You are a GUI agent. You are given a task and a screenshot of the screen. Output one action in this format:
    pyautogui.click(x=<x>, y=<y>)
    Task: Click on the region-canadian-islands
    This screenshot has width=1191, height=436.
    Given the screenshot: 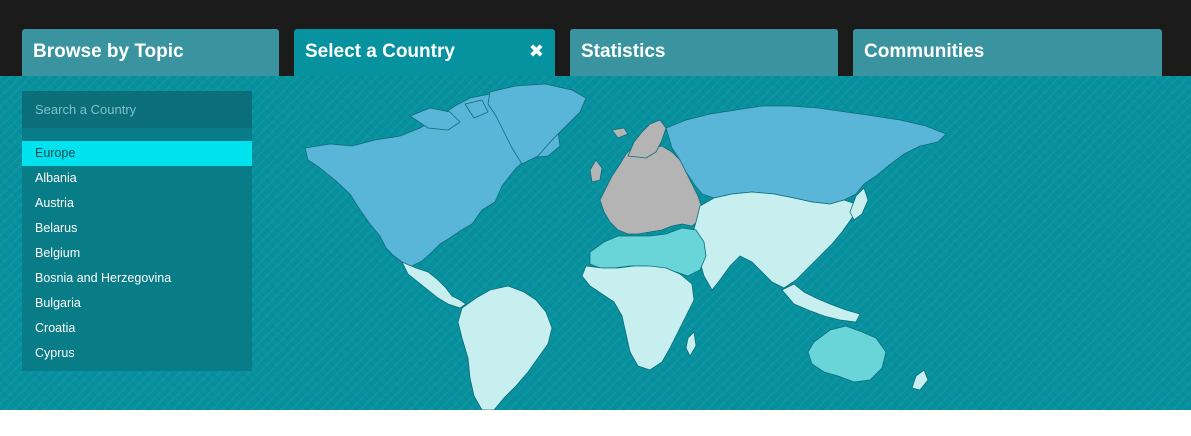 What is the action you would take?
    pyautogui.click(x=449, y=115)
    